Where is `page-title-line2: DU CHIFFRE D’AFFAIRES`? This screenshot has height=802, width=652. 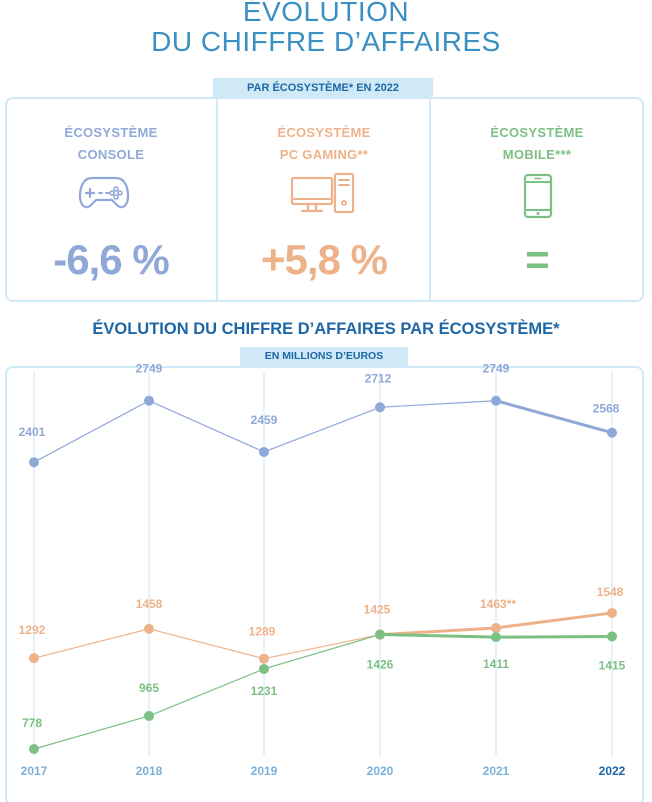 page-title-line2: DU CHIFFRE D’AFFAIRES is located at coordinates (326, 41).